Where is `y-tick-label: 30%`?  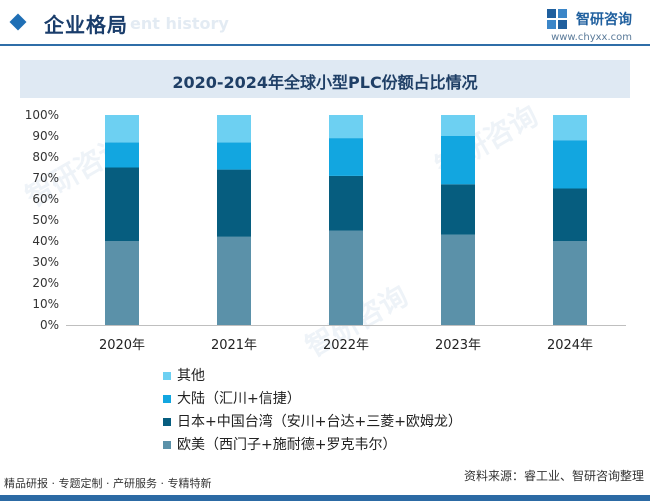
y-tick-label: 30% is located at coordinates (45, 262).